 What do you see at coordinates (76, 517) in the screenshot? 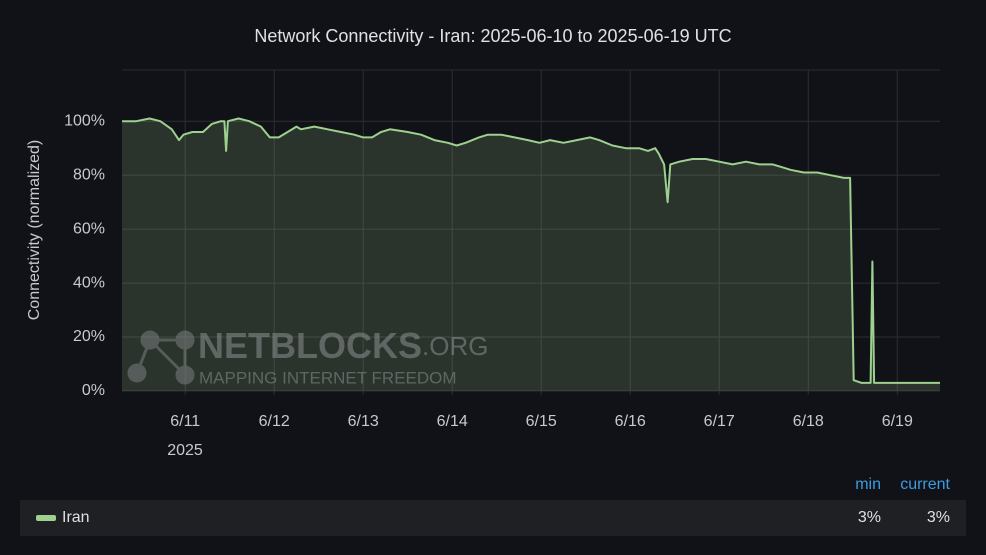
I see `legend-label: Iran` at bounding box center [76, 517].